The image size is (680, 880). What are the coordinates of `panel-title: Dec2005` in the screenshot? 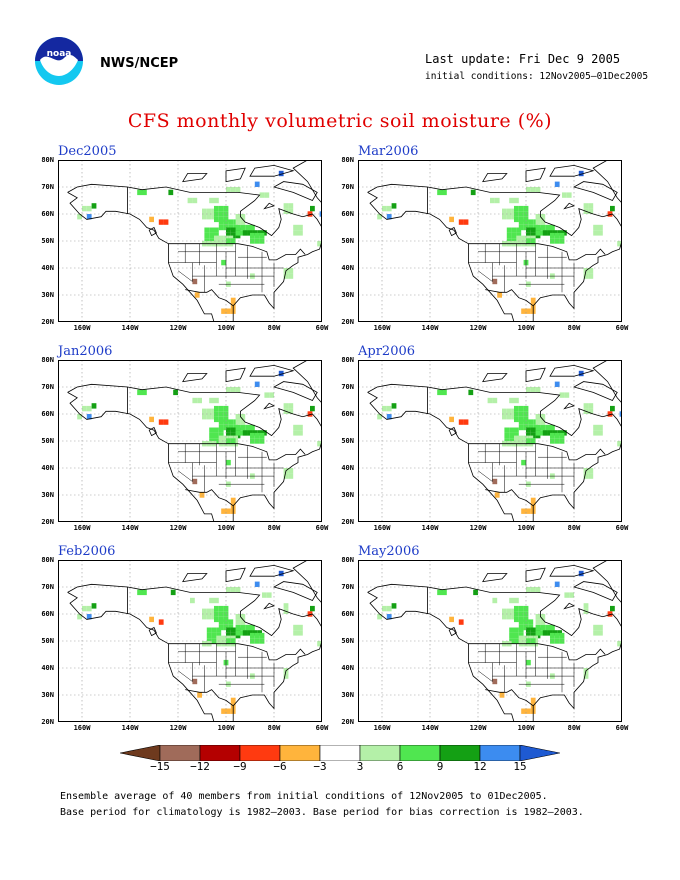 It's located at (87, 151).